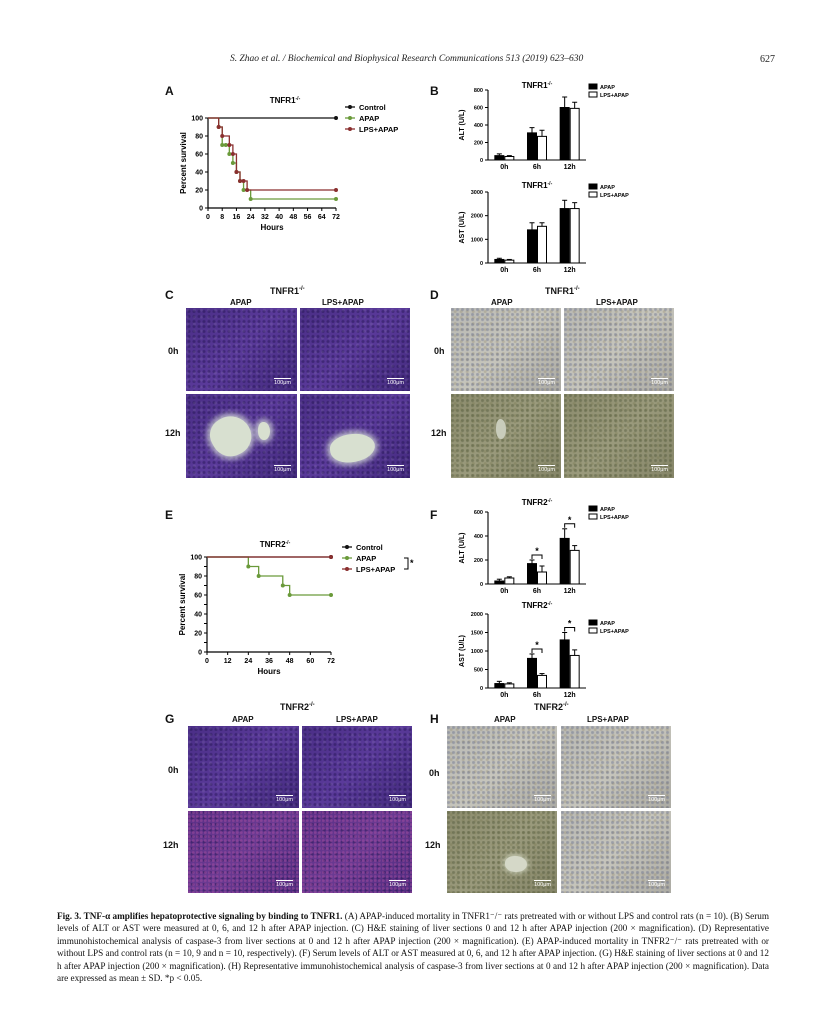  What do you see at coordinates (619, 349) in the screenshot?
I see `micrograph-d-lps-apap-0h: 100μm` at bounding box center [619, 349].